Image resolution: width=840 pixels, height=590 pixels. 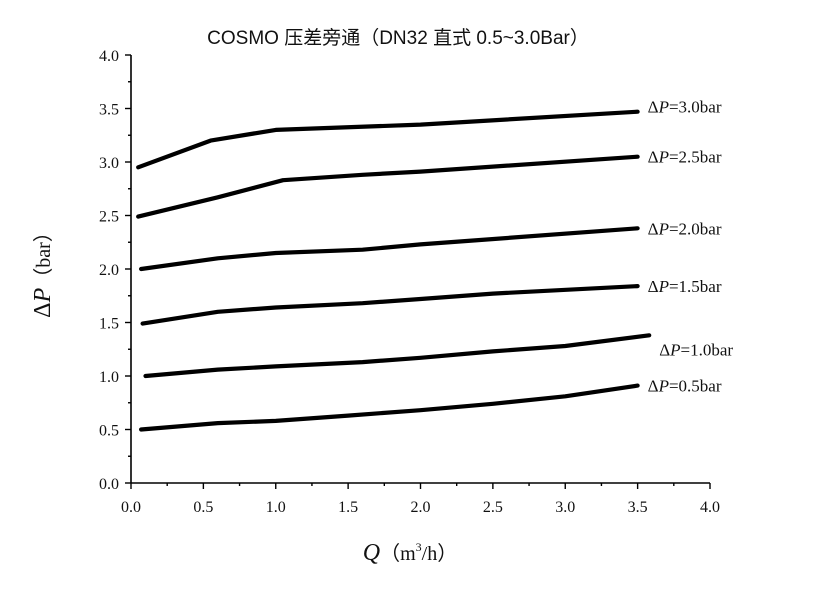 What do you see at coordinates (398, 38) in the screenshot?
I see `chart-title: COSMO 压差旁通（DN32 直式 0.5~3.0Bar）` at bounding box center [398, 38].